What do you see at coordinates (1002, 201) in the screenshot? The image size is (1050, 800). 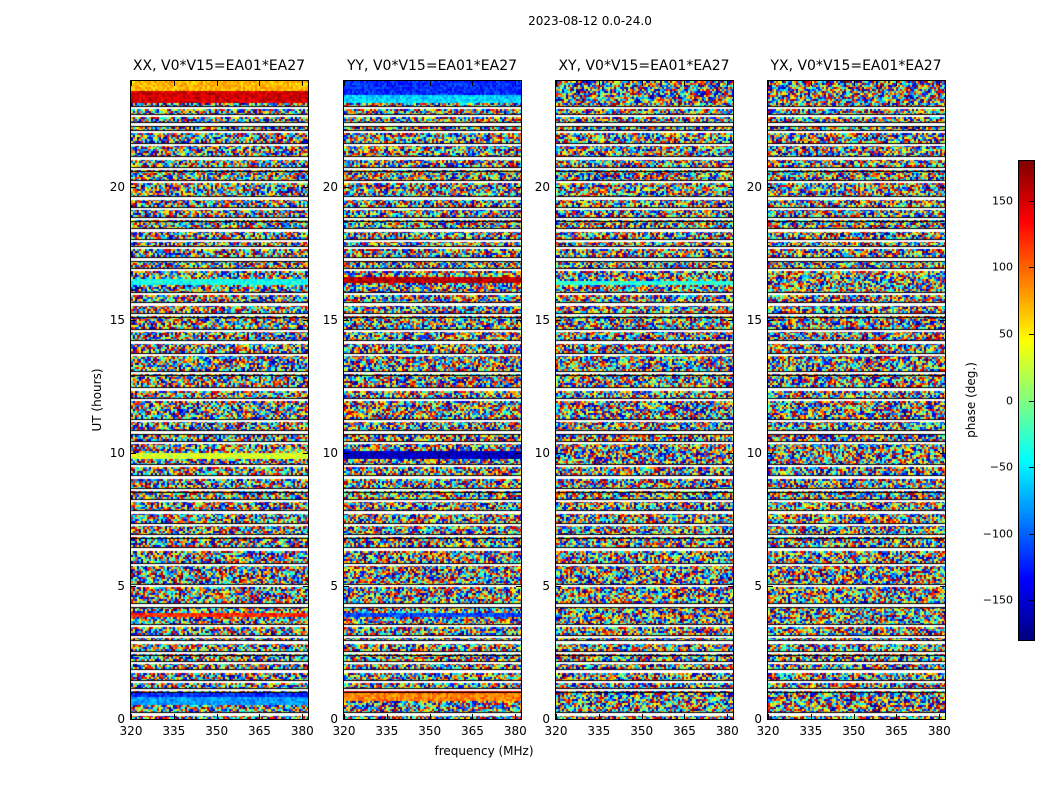 I see `colorbar-tick-label: 150` at bounding box center [1002, 201].